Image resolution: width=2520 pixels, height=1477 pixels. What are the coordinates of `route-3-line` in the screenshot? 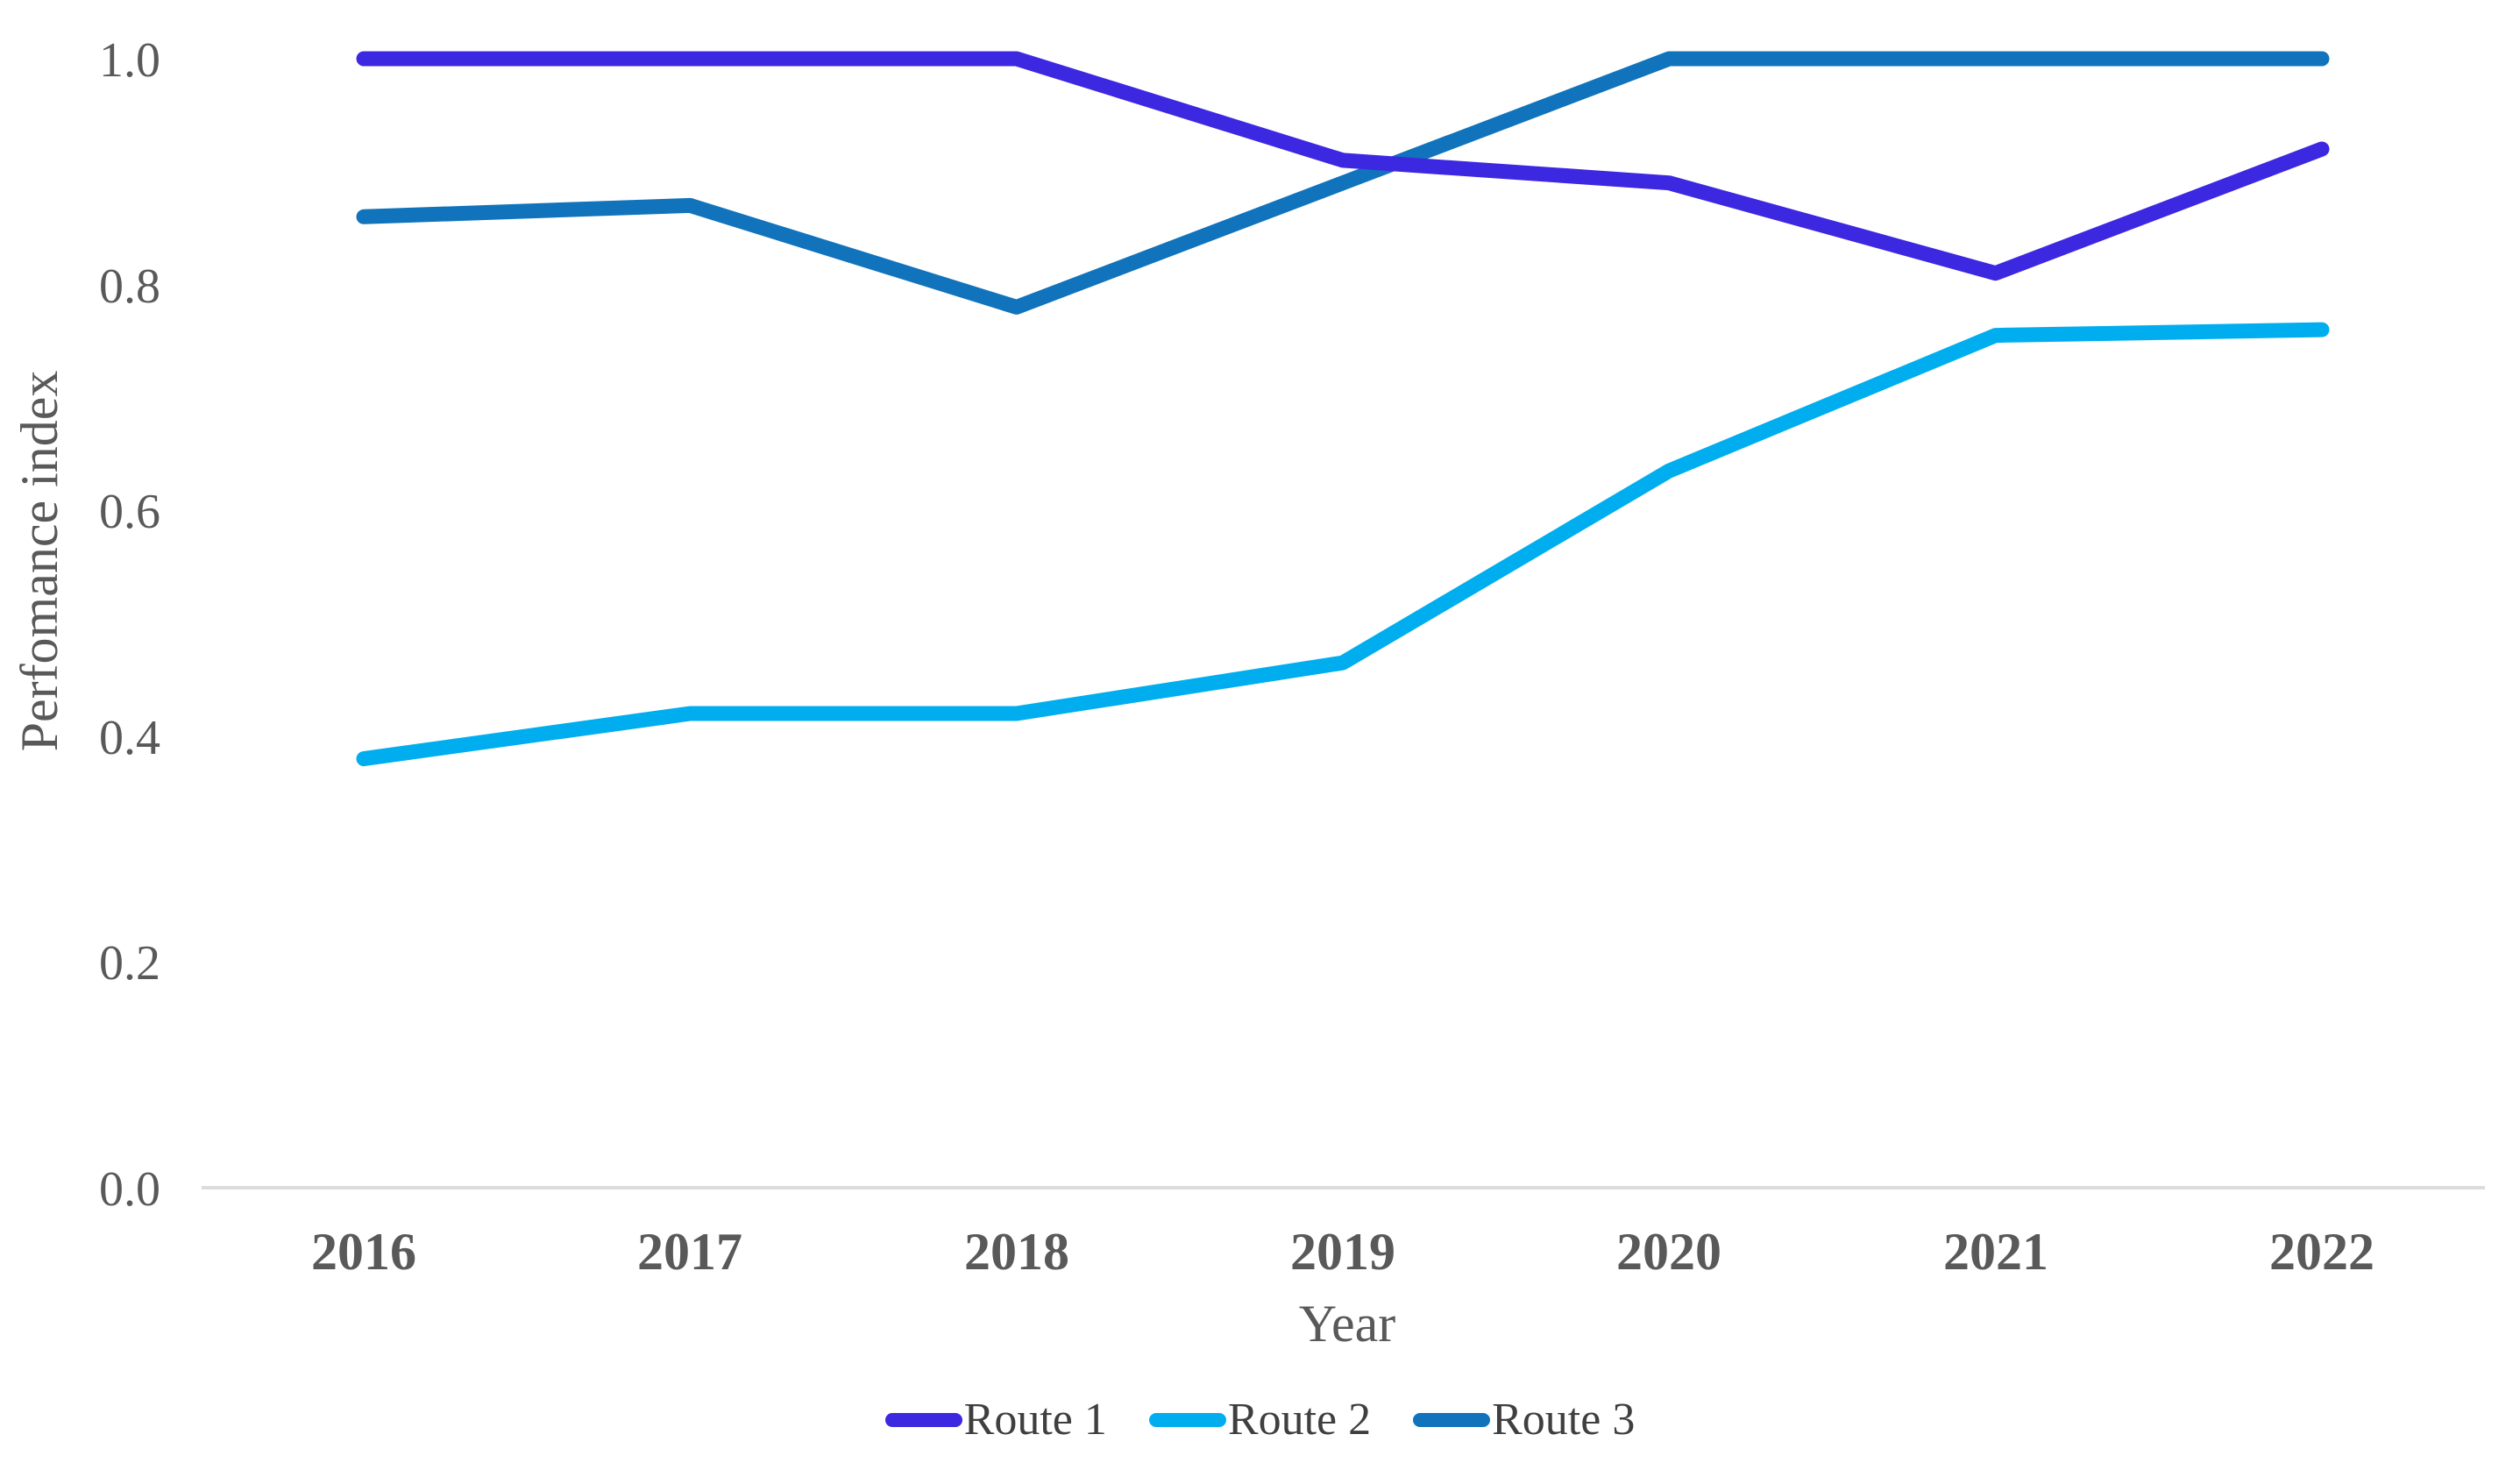 It's located at (1343, 183).